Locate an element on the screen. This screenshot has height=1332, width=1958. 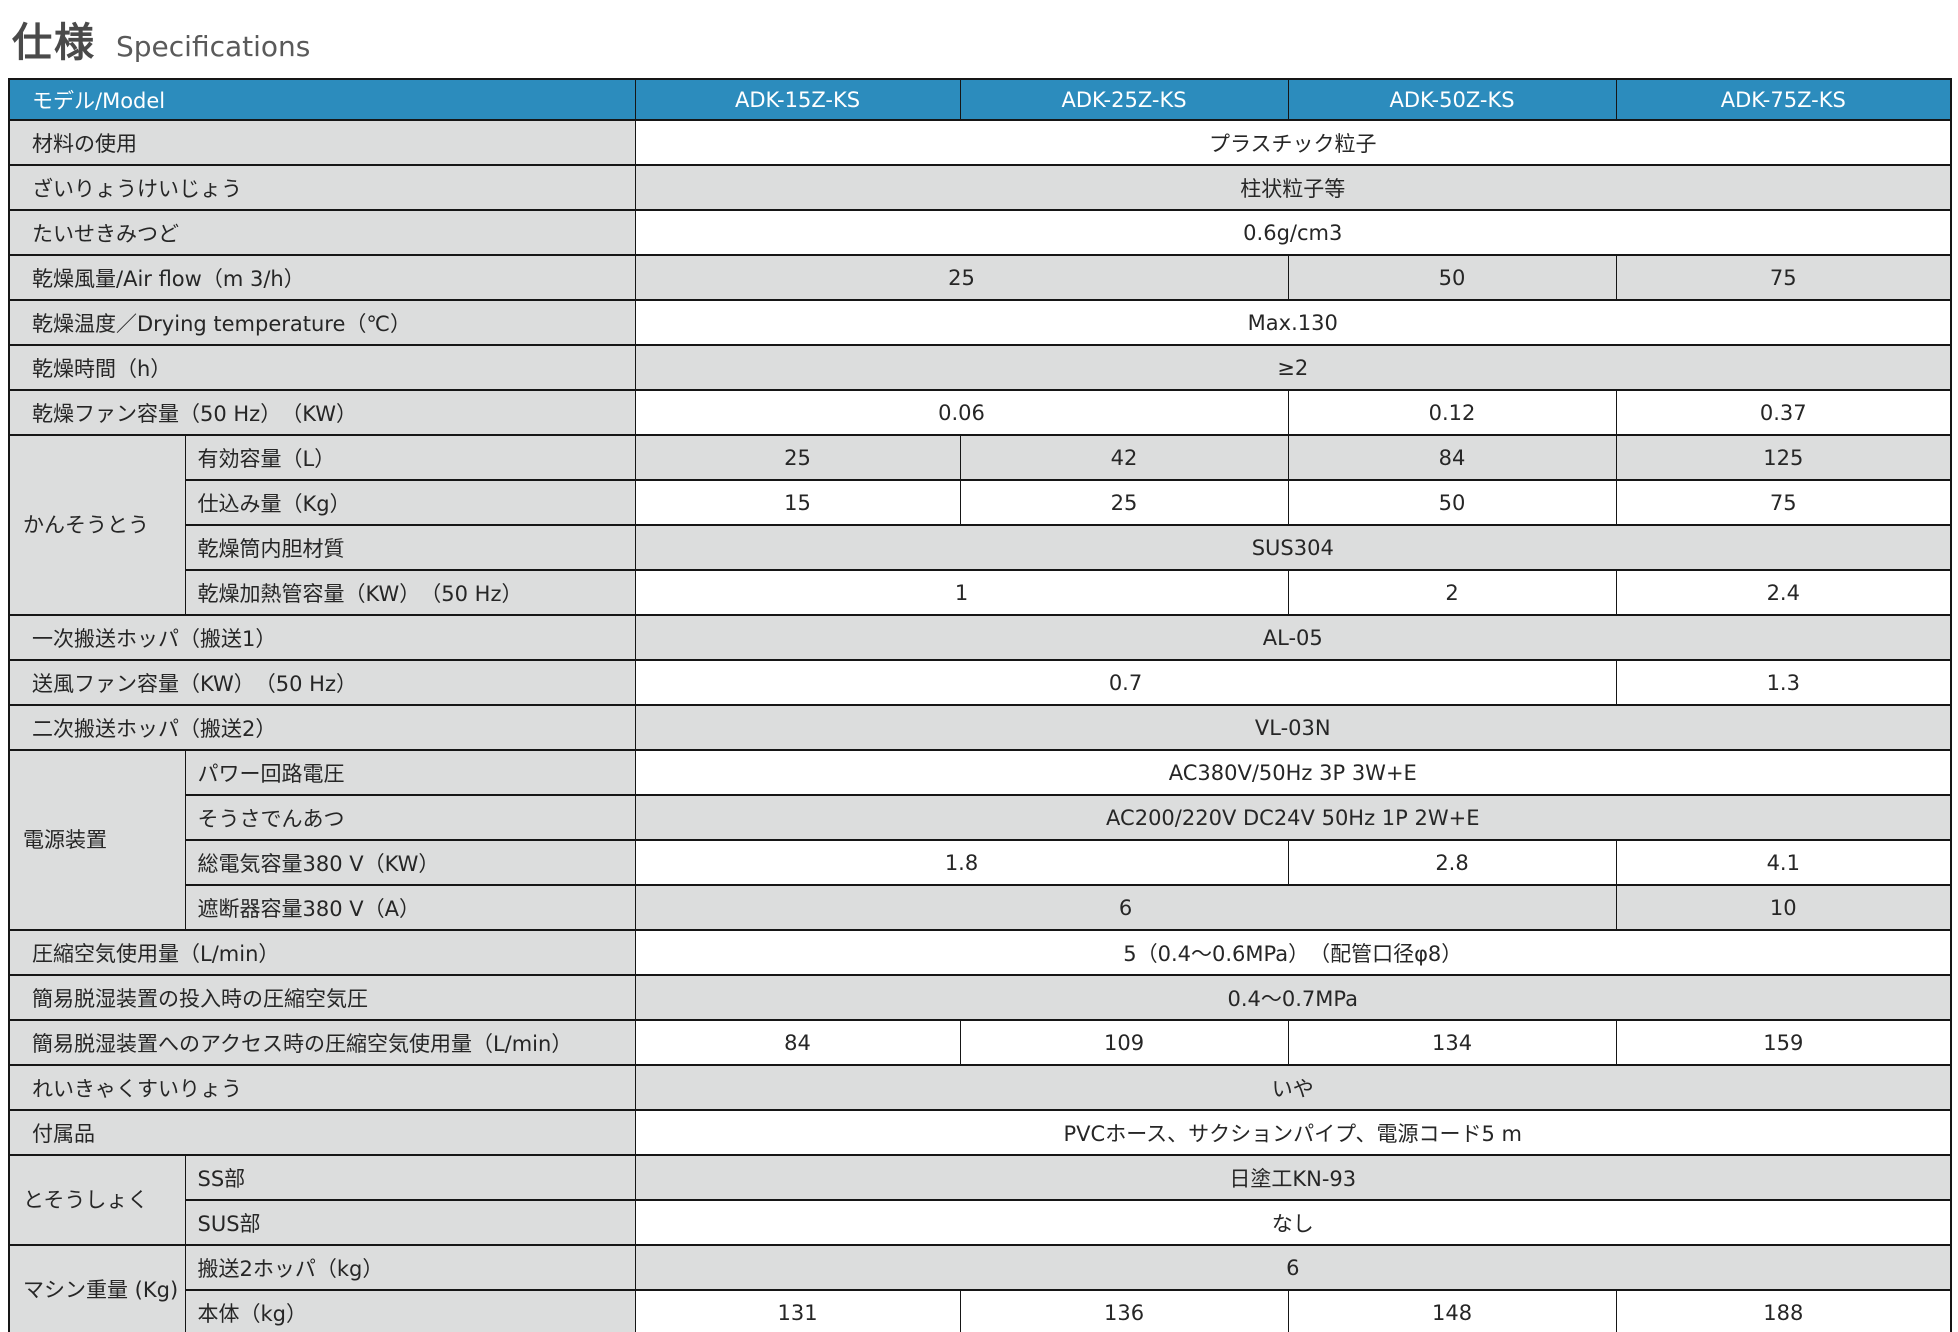
table-row: マシン重量 (Kg) 搬送2ホッパ（kg） 6 is located at coordinates (980, 1288).